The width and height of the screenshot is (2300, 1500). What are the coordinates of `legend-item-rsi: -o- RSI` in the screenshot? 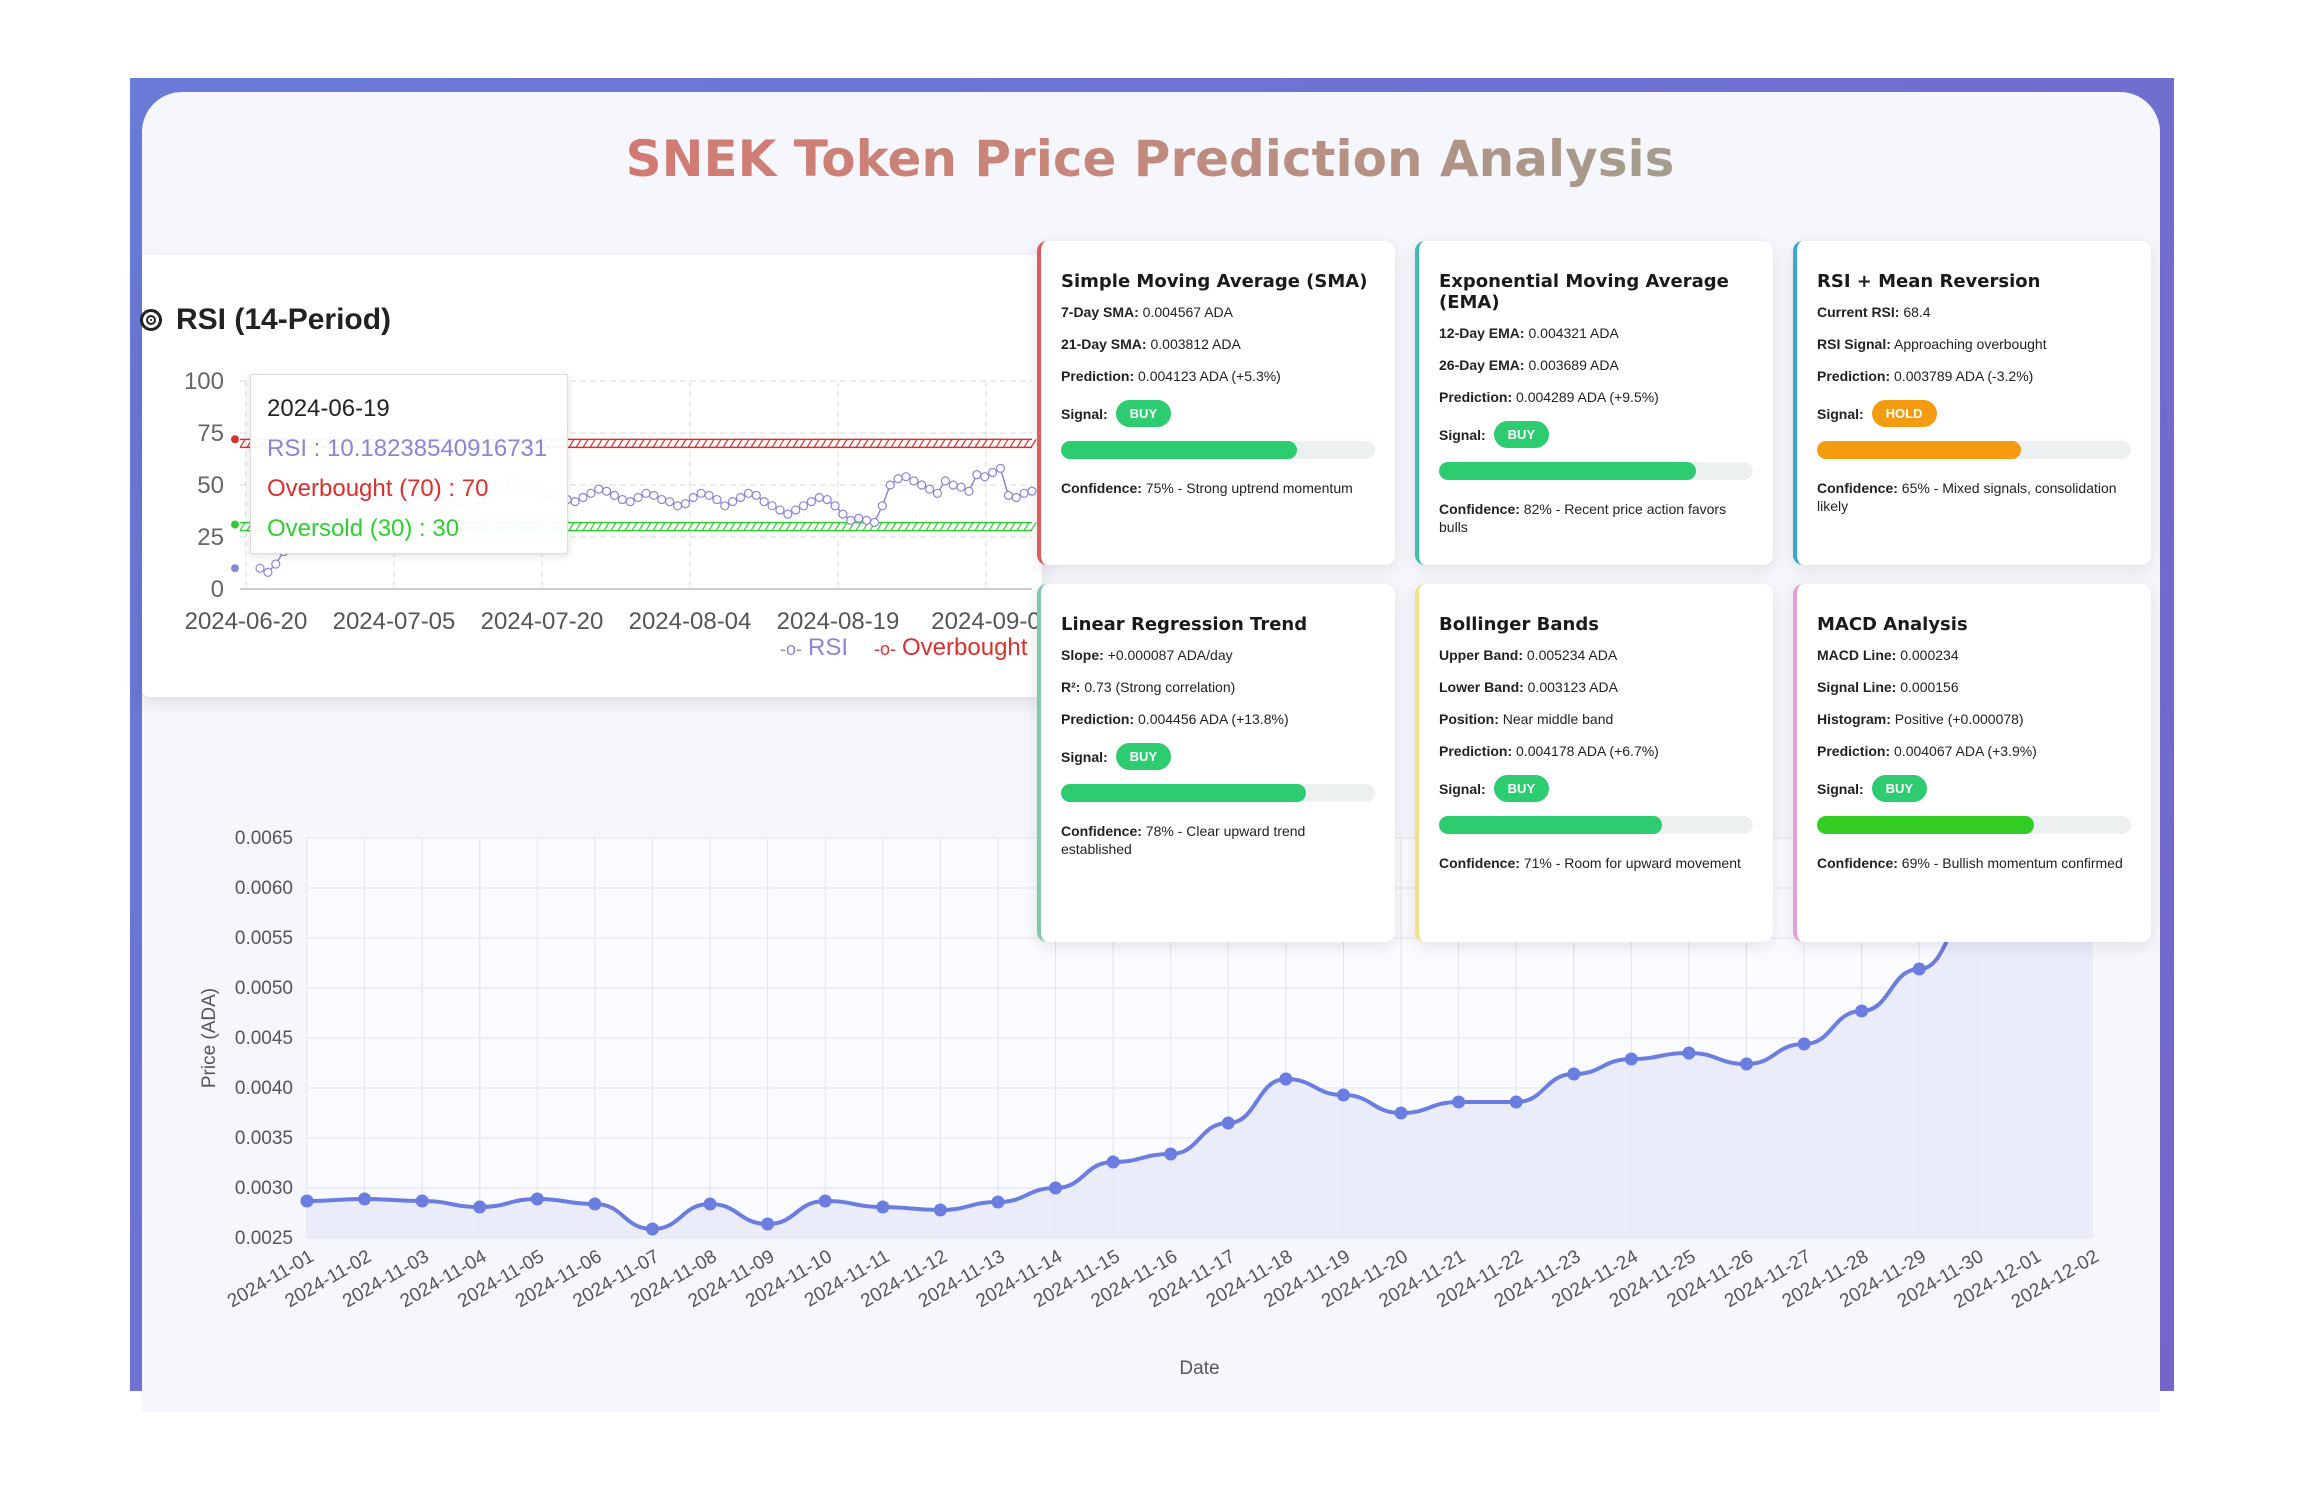 It's located at (814, 648).